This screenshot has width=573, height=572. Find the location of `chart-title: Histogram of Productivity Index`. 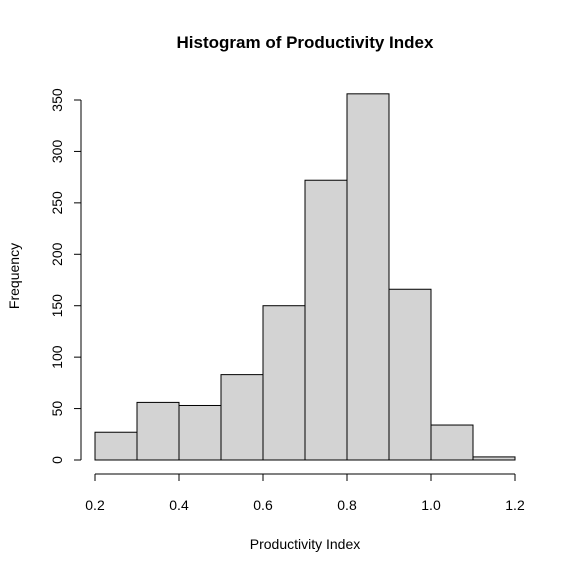

chart-title: Histogram of Productivity Index is located at coordinates (305, 42).